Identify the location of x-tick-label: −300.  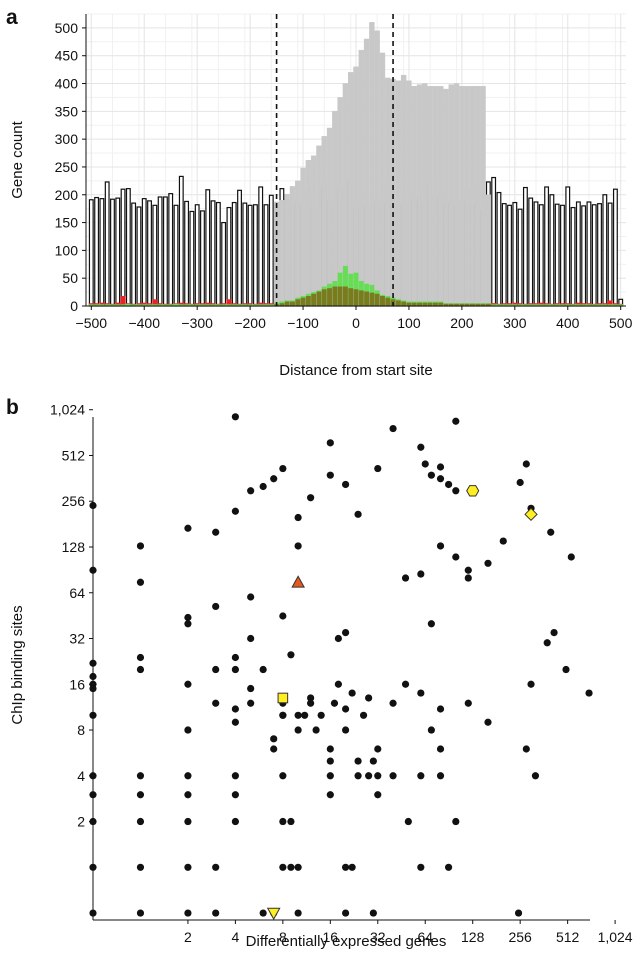
(197, 323).